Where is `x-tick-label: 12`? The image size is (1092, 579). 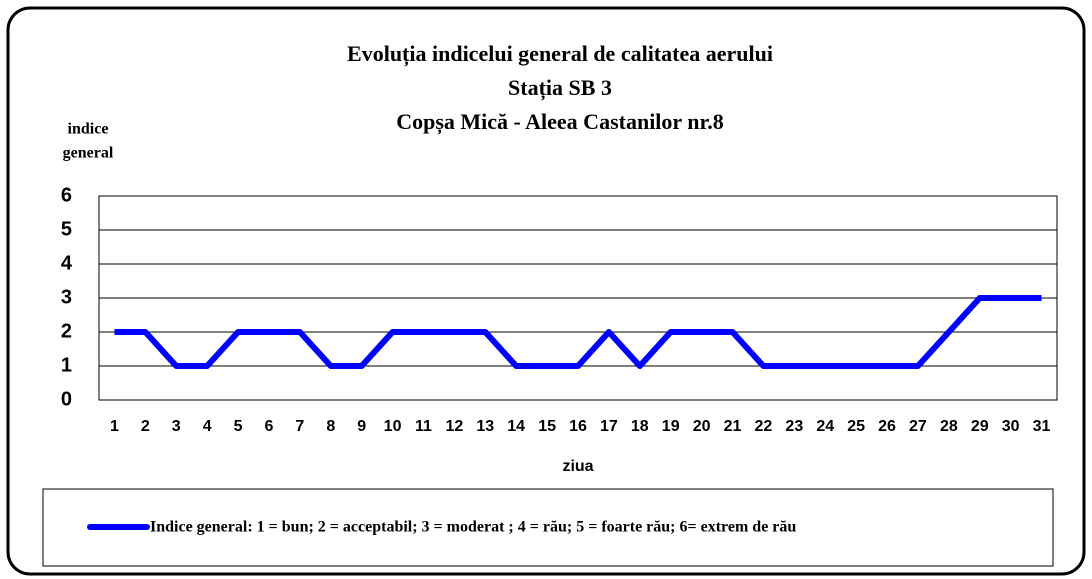
x-tick-label: 12 is located at coordinates (454, 426).